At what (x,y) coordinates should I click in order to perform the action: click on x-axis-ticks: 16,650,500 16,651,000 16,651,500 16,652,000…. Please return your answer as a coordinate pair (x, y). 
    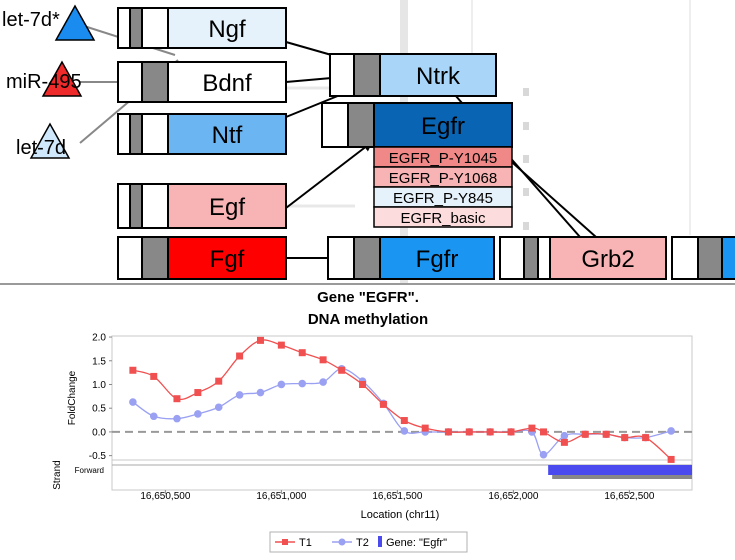
    Looking at the image, I should click on (397, 496).